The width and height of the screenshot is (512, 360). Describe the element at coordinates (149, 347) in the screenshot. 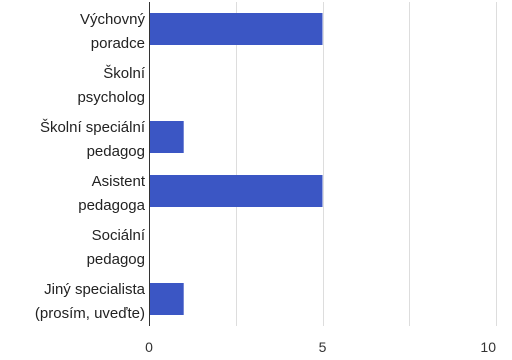

I see `tick-label: 0` at that location.